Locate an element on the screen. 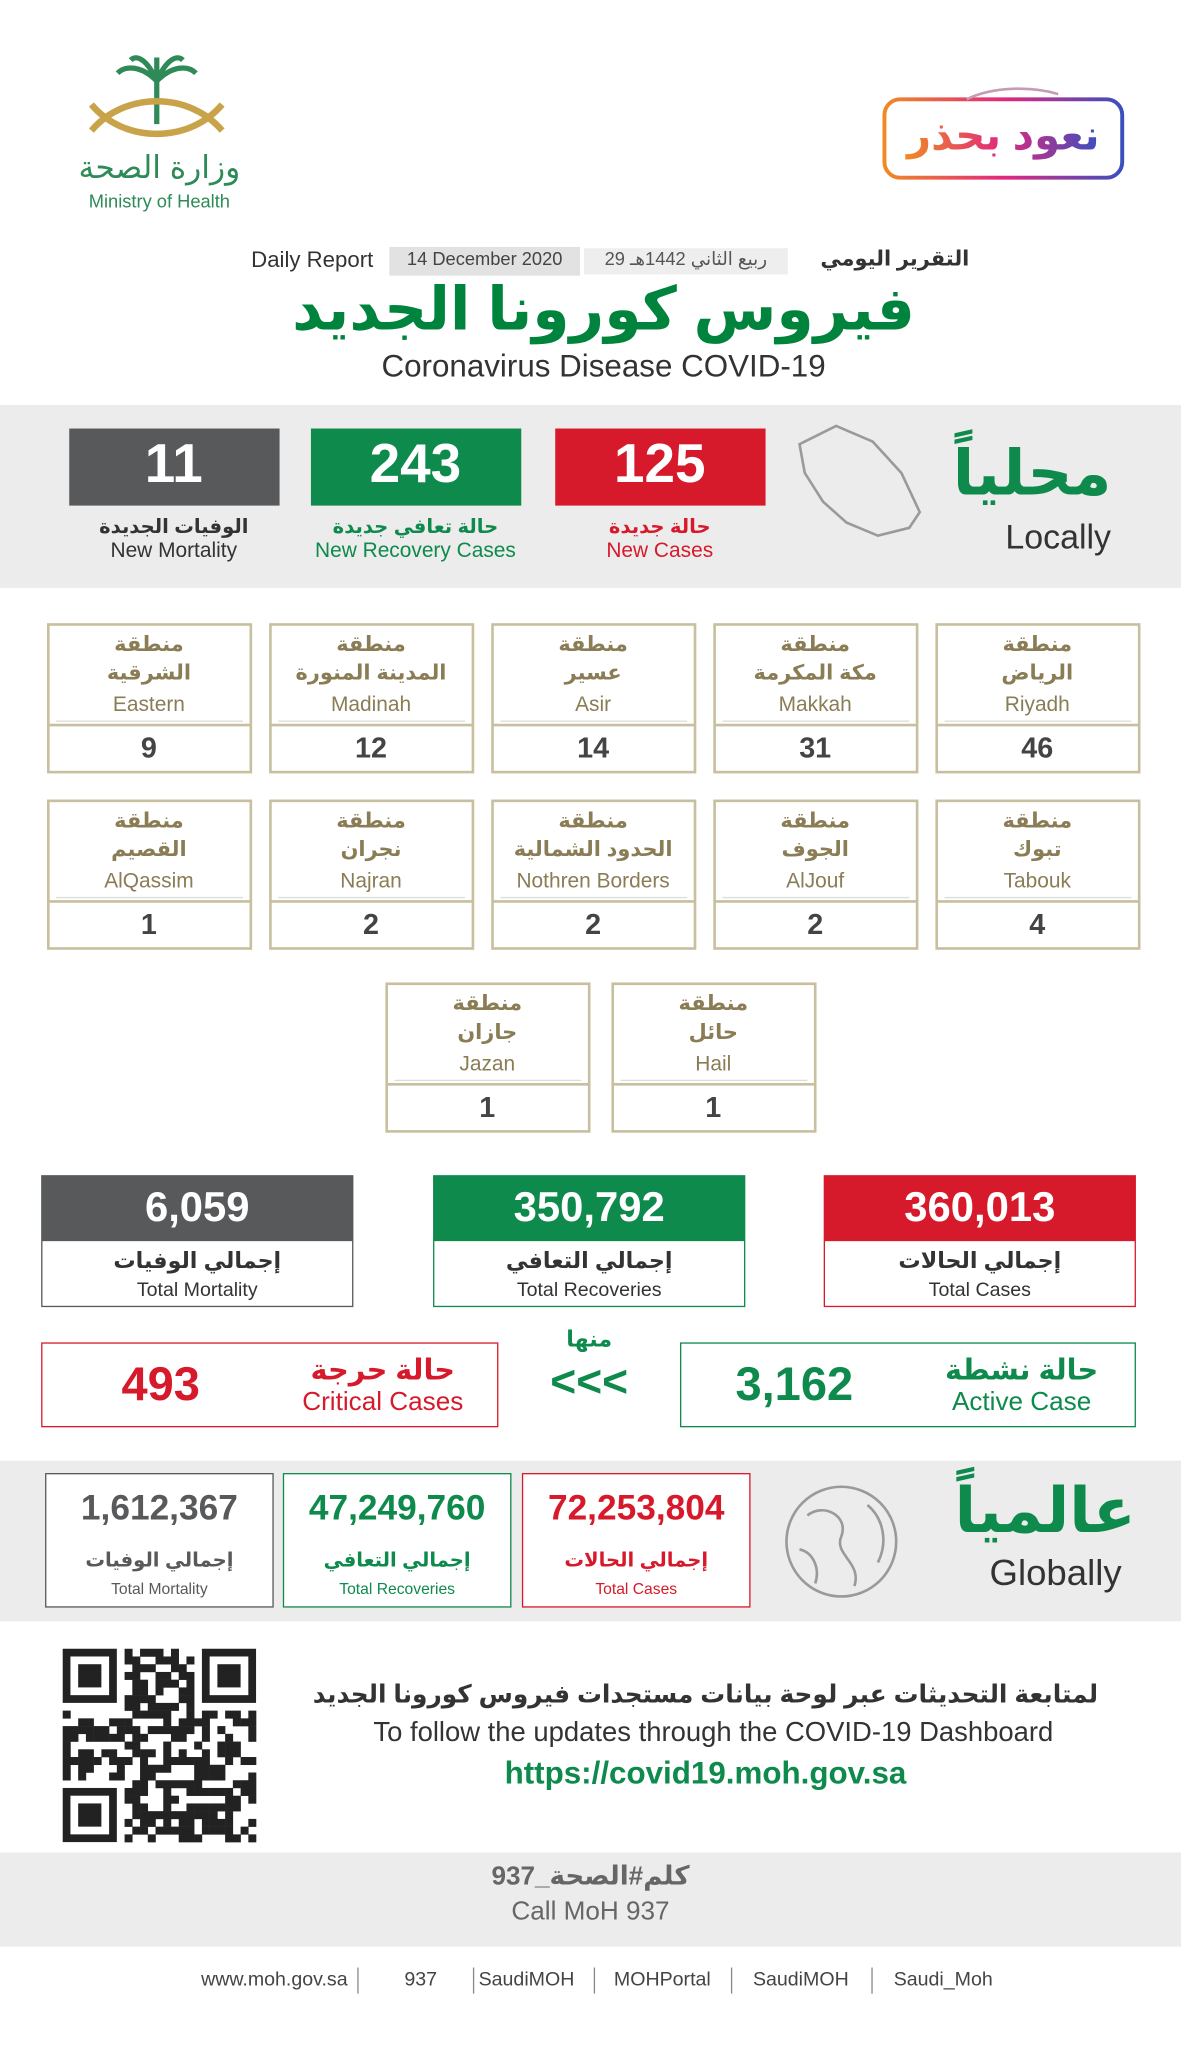 This screenshot has height=2048, width=1181. local-stat-label-english: New Cases is located at coordinates (659, 550).